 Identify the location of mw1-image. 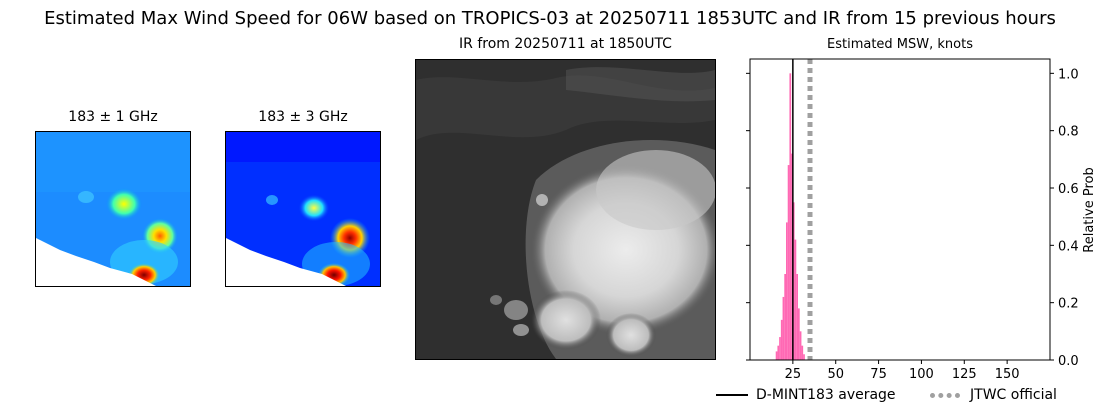
(113, 209).